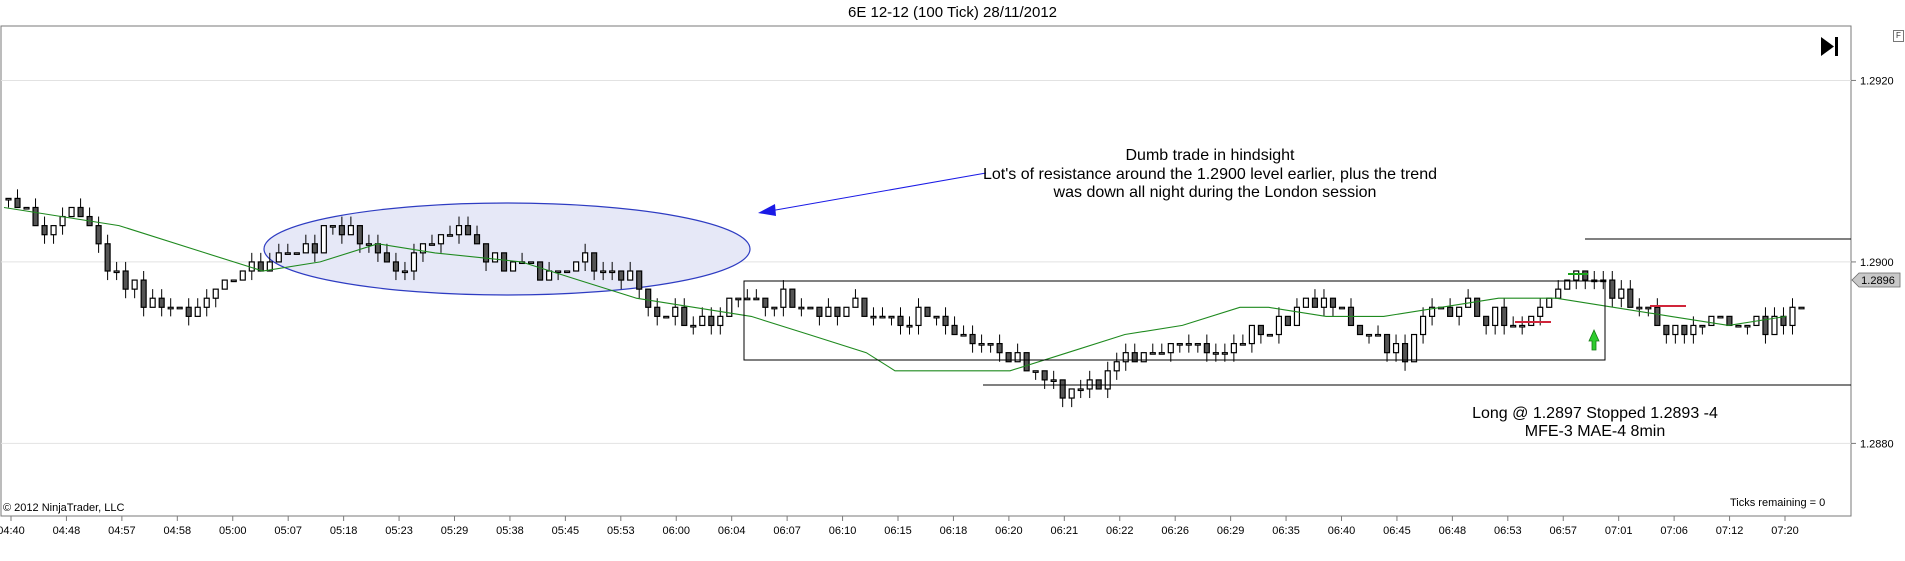 The width and height of the screenshot is (1905, 561). Describe the element at coordinates (510, 531) in the screenshot. I see `x-tick-label: 05:38` at that location.